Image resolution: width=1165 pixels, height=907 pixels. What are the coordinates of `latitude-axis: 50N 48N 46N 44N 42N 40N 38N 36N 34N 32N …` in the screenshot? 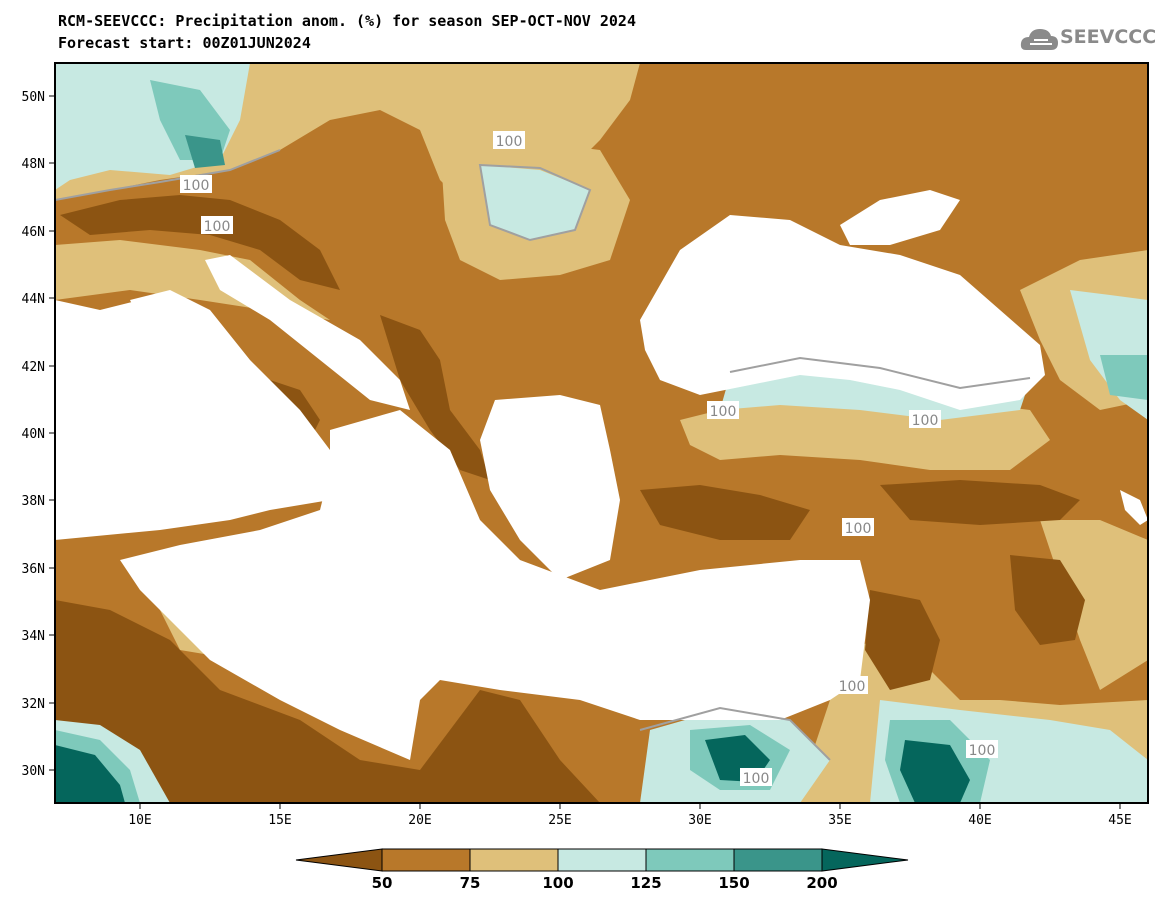 It's located at (38, 434).